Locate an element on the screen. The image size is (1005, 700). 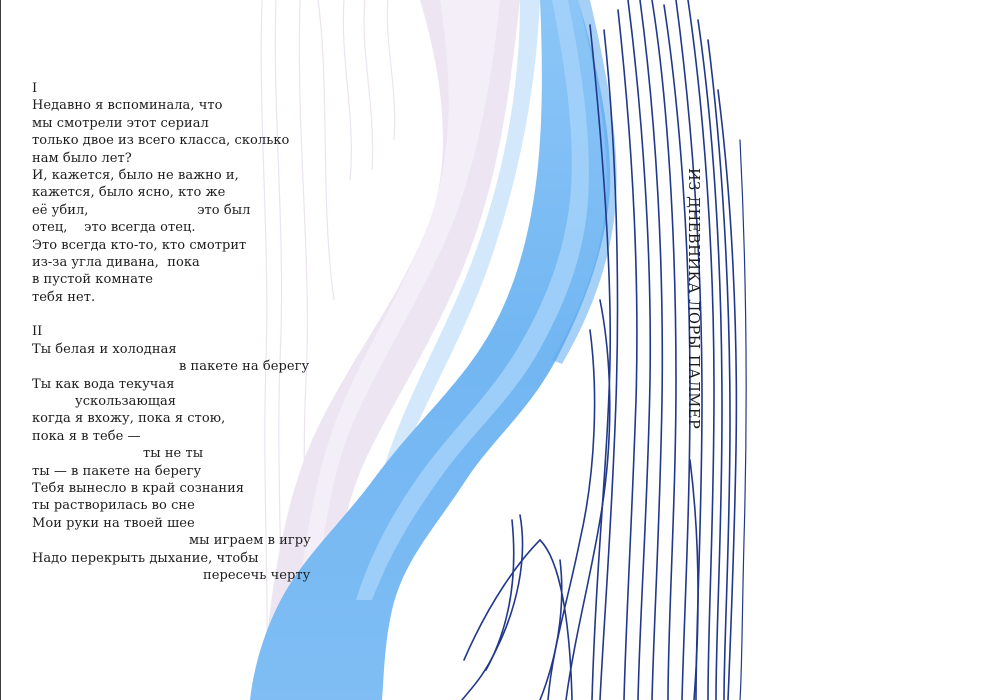
part-2-numeral: II is located at coordinates (37, 332).